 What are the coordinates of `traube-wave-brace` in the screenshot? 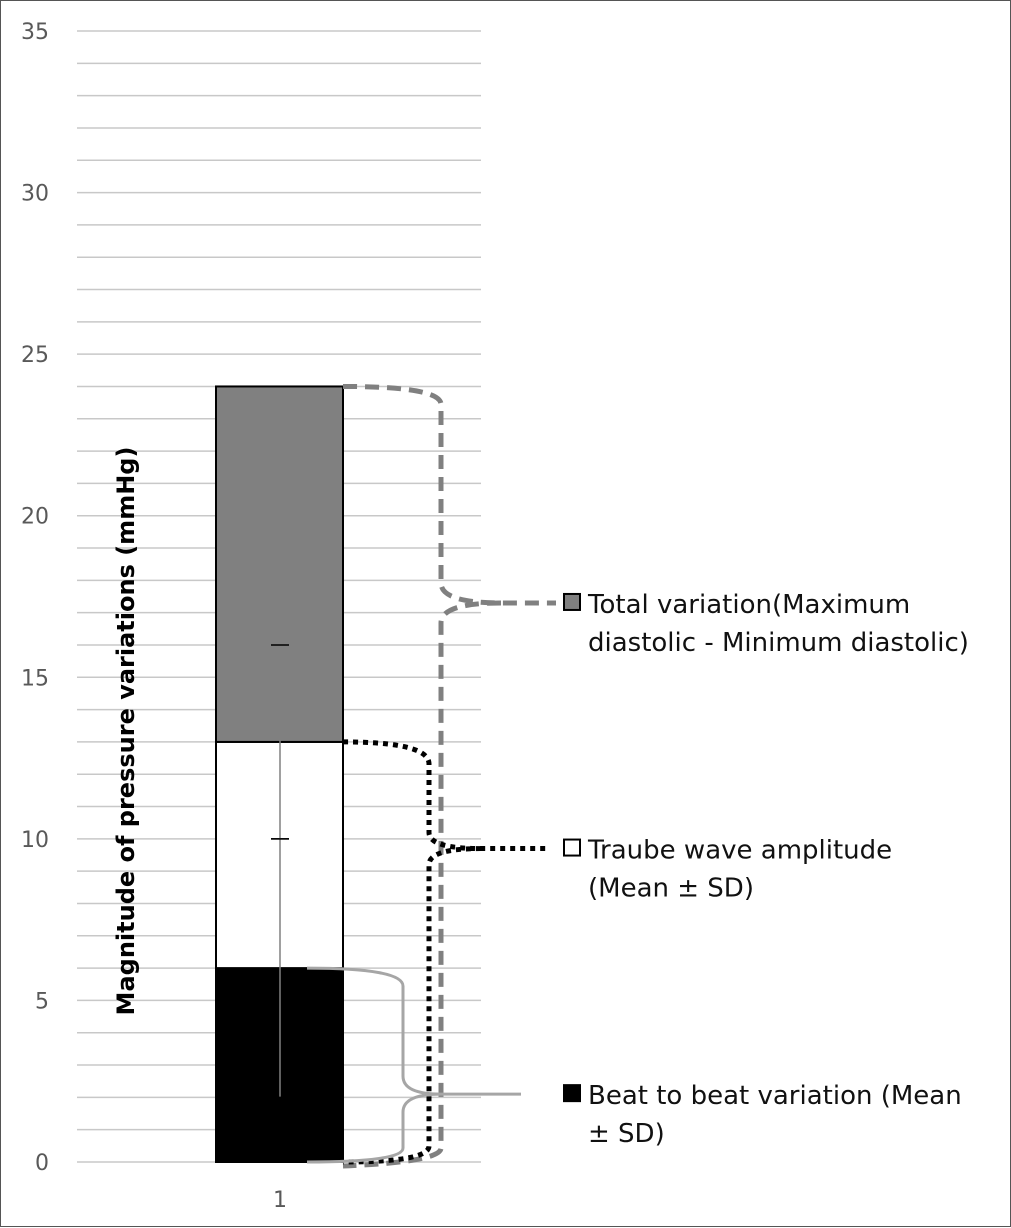 It's located at (445, 952).